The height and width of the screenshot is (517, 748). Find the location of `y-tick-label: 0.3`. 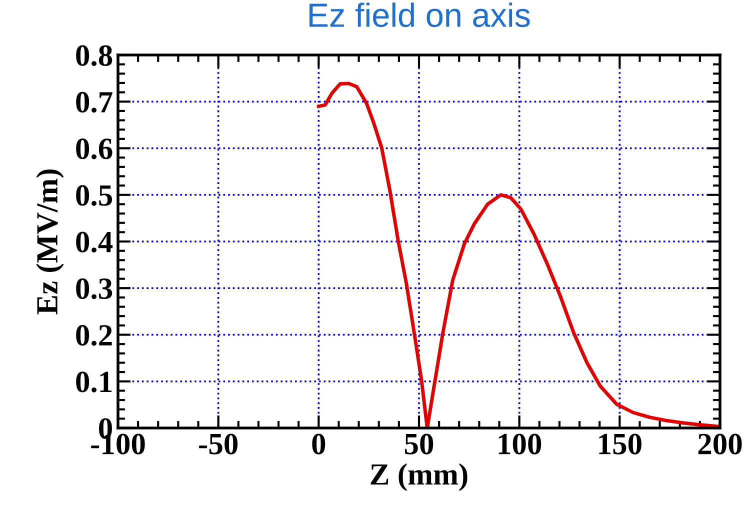

y-tick-label: 0.3 is located at coordinates (94, 289).